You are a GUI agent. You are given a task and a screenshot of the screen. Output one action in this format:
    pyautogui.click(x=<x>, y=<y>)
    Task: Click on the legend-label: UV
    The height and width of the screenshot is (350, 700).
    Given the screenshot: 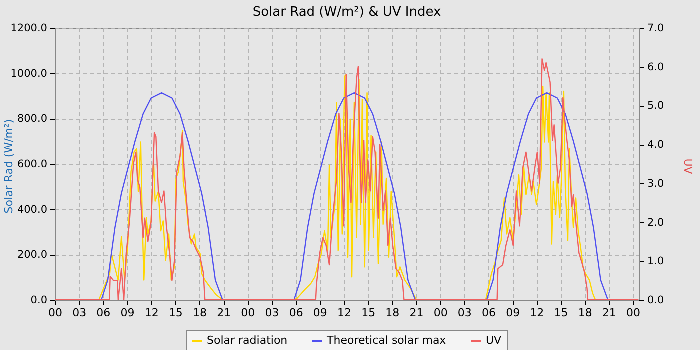 What is the action you would take?
    pyautogui.click(x=494, y=340)
    